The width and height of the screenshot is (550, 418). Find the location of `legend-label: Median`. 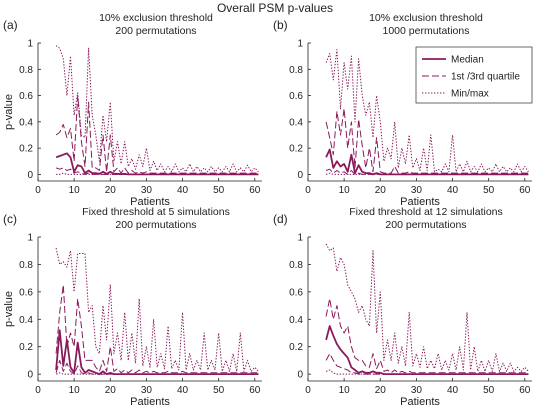

legend-label: Median is located at coordinates (467, 60).